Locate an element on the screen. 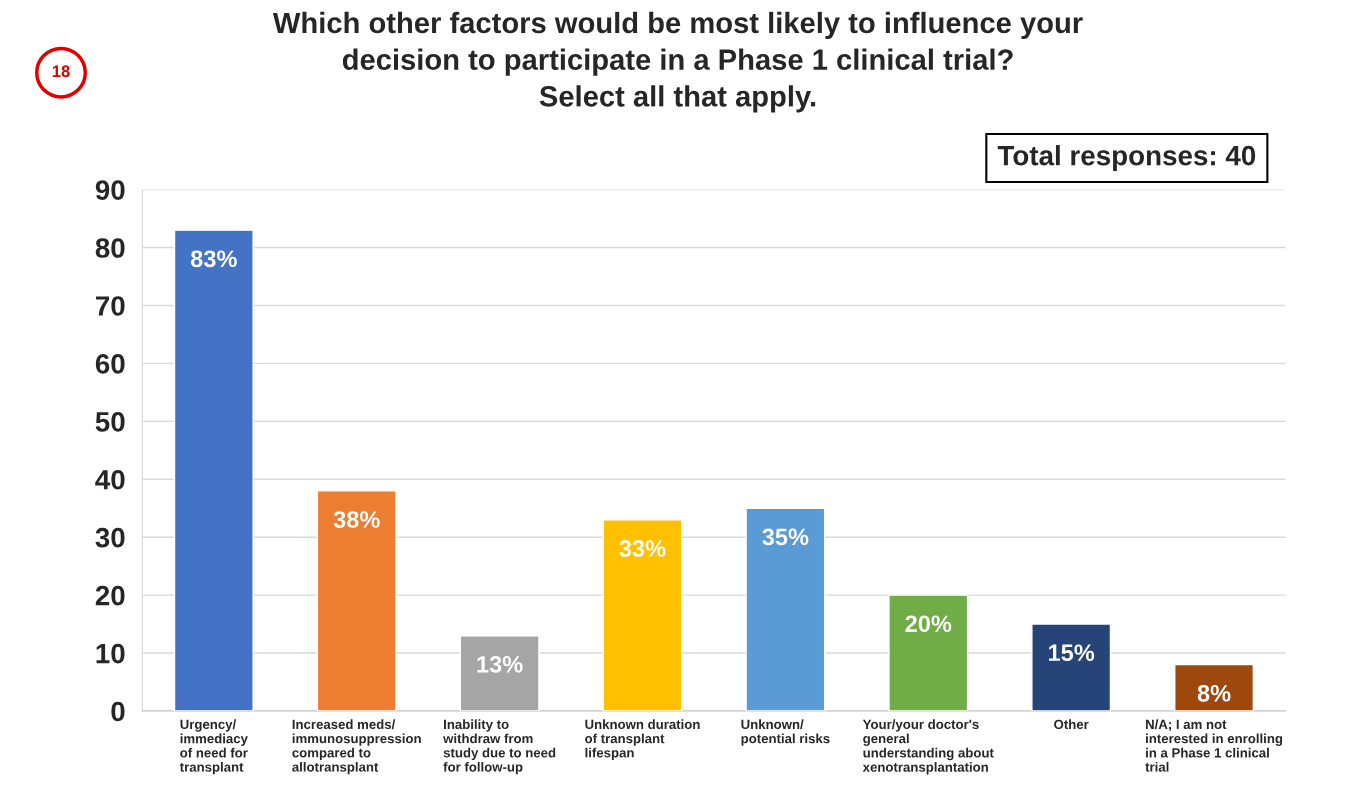  y-tick-label: 80 is located at coordinates (110, 248).